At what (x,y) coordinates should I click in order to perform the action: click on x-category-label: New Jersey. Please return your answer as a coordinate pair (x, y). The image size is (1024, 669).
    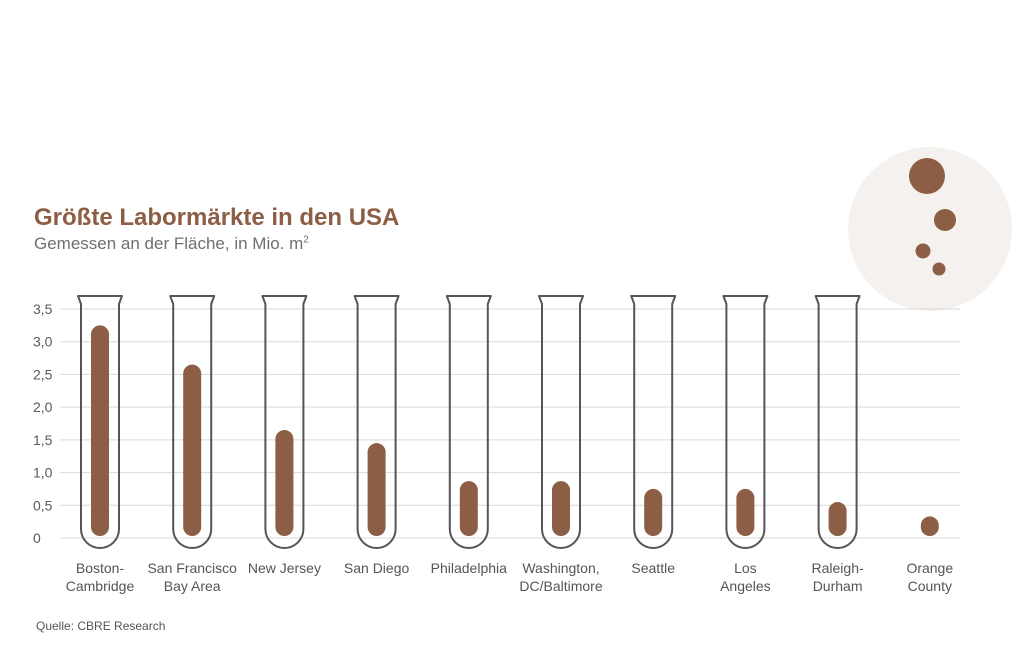
    Looking at the image, I should click on (284, 568).